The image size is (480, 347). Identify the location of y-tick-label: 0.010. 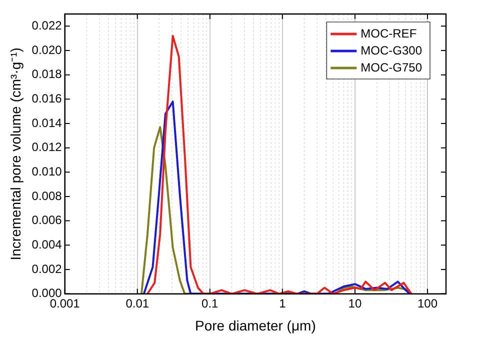
(47, 171).